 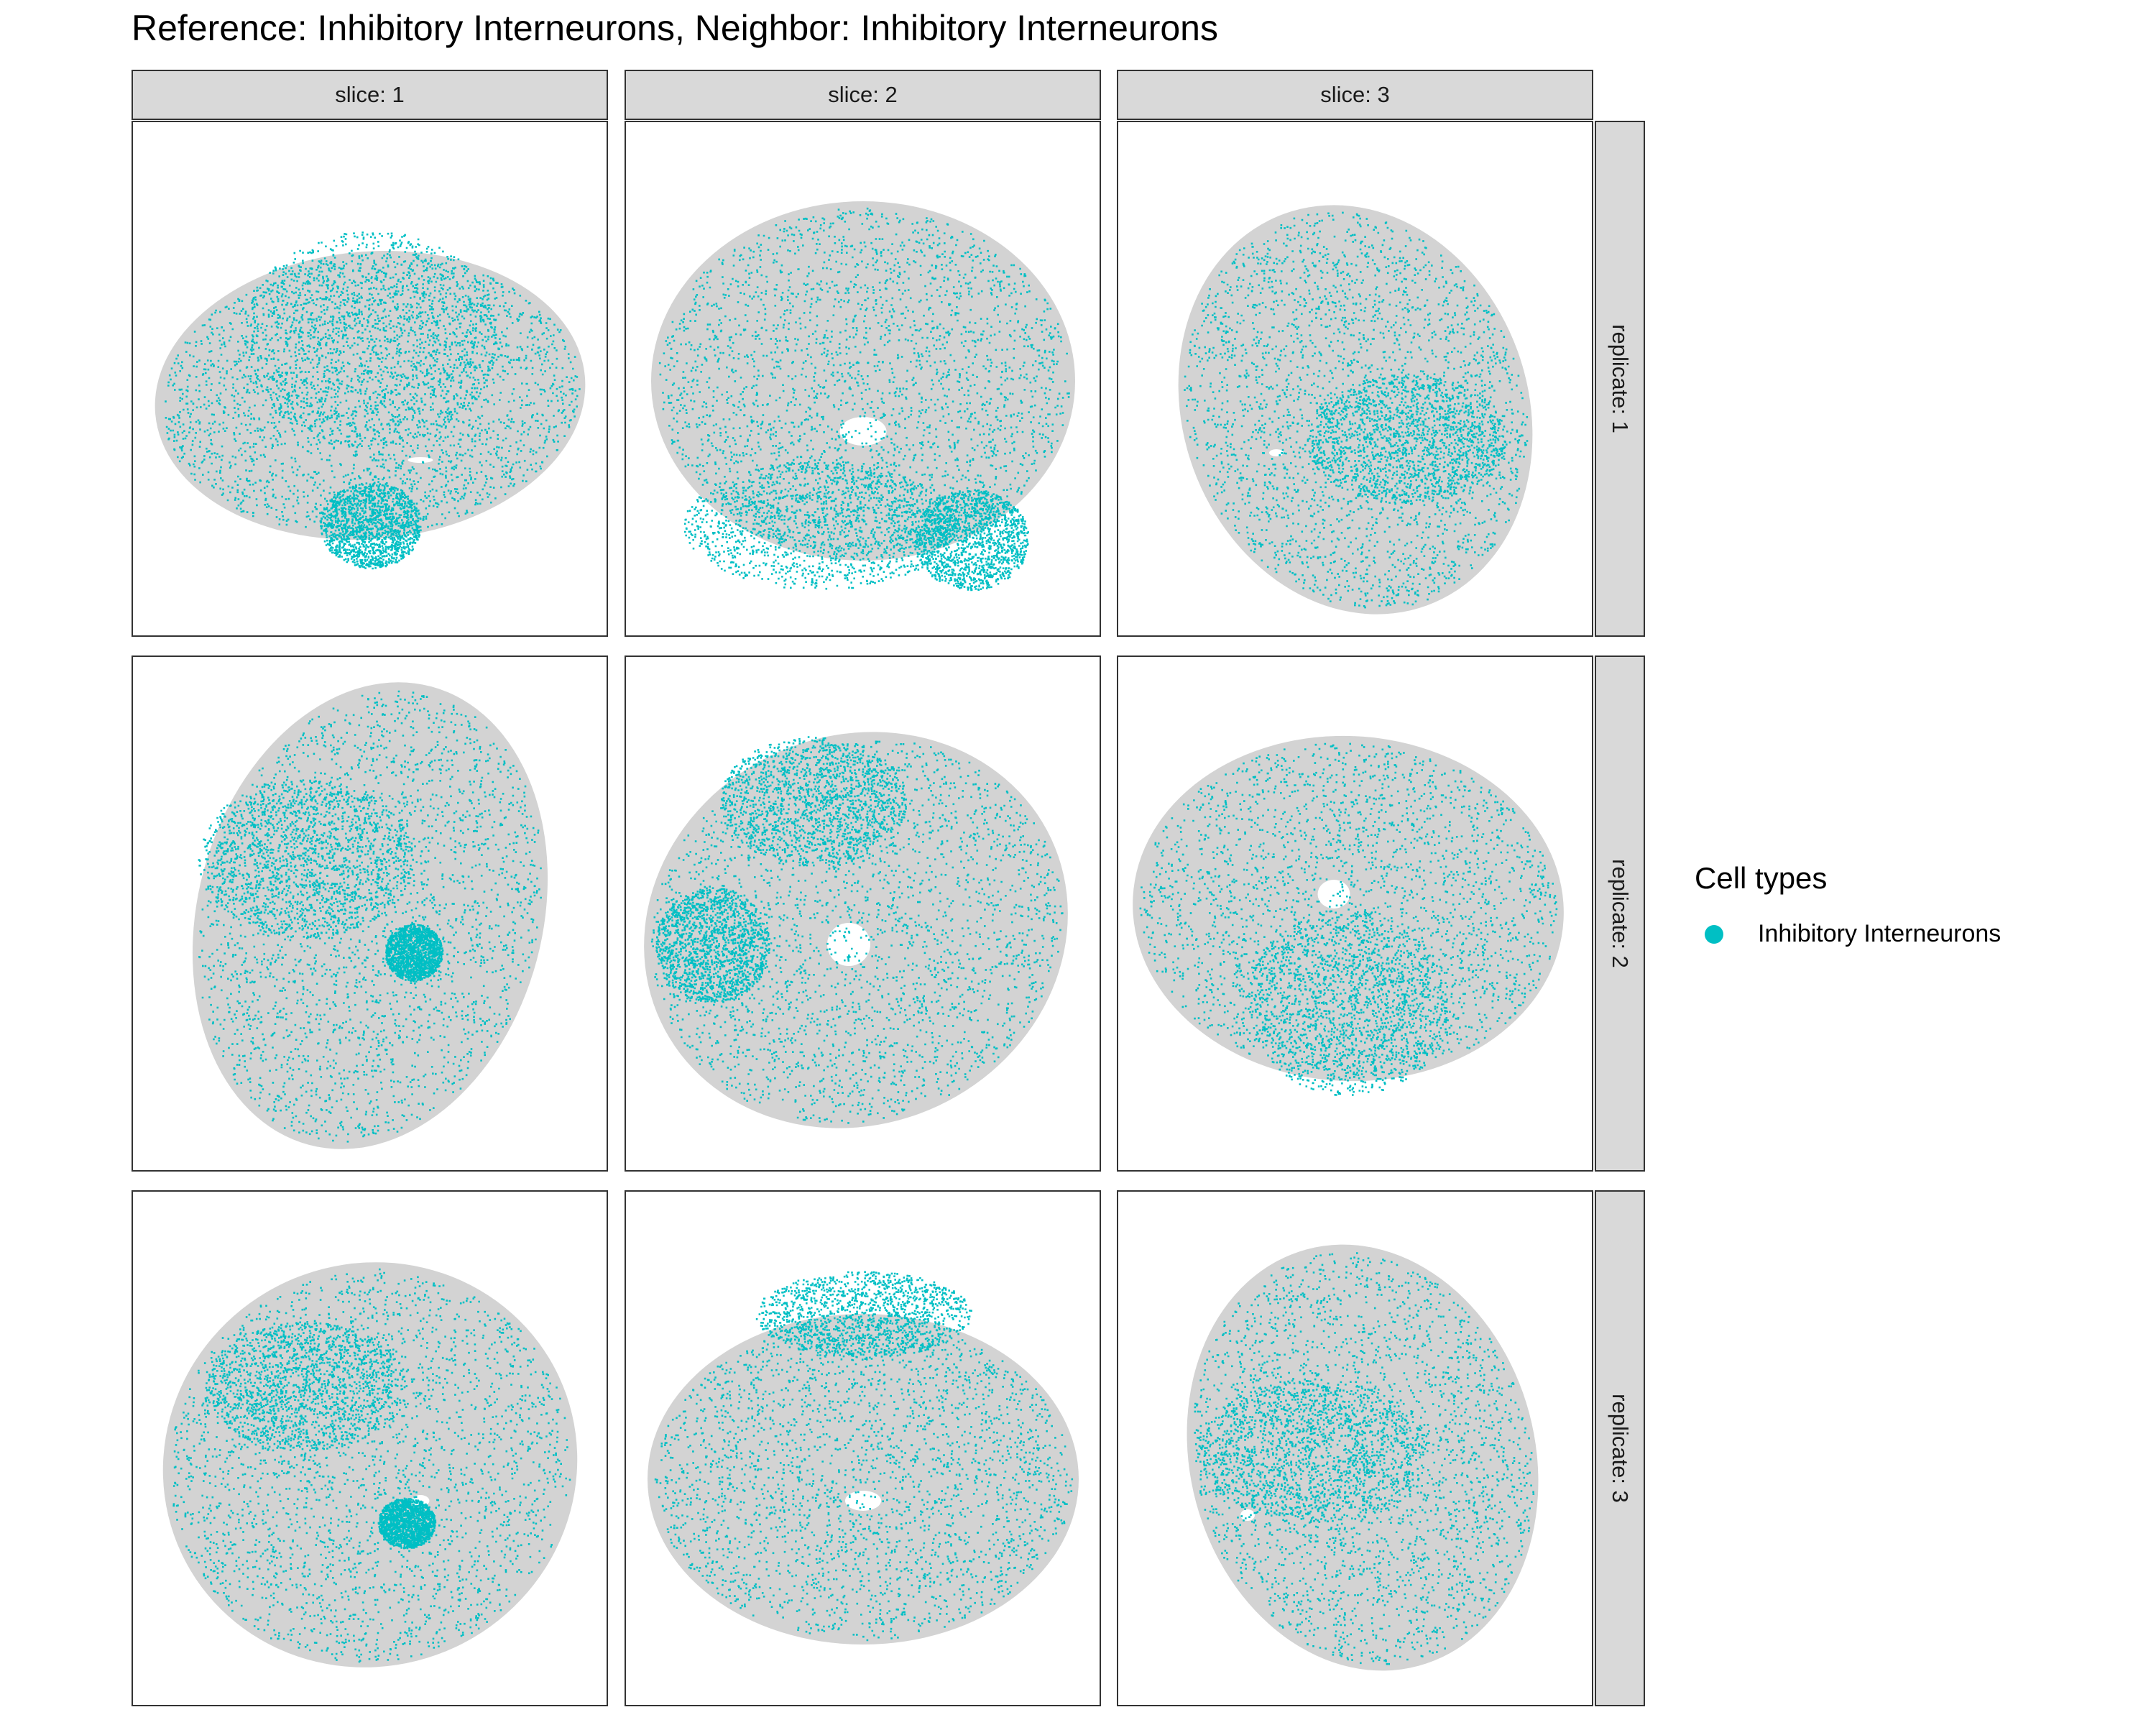 I want to click on facet-panel-r2-s1, so click(x=370, y=914).